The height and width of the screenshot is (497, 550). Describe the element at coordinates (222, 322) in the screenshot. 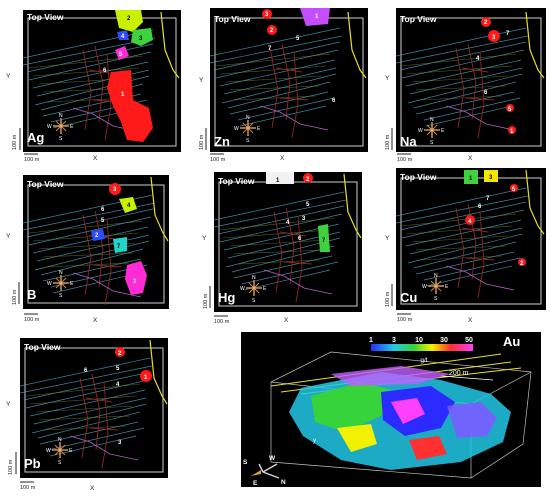

I see `panel-hg-scale-x: 100 m` at that location.